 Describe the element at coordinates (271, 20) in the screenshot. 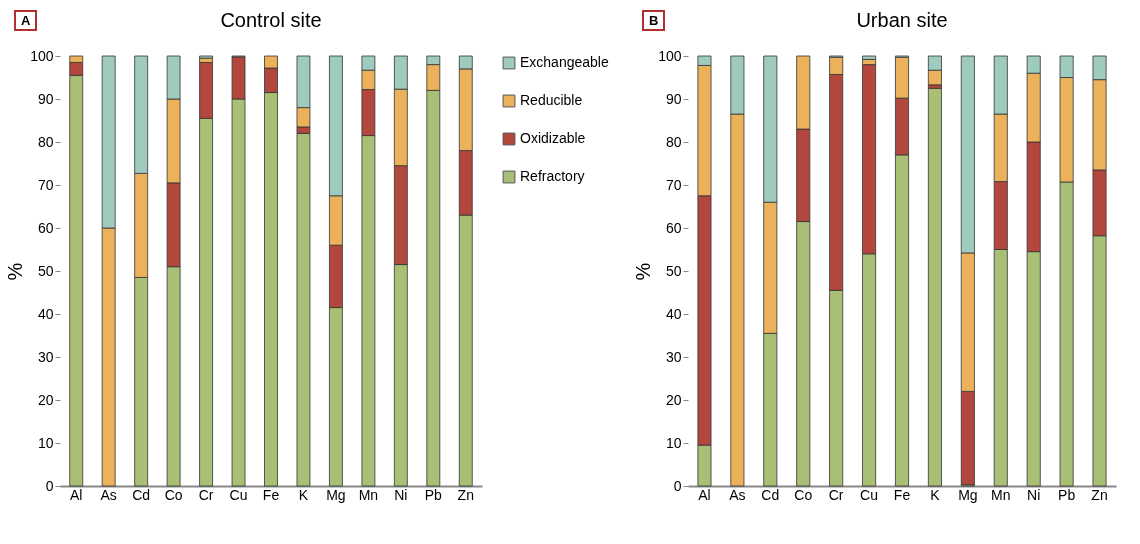

I see `chart-title: Control site` at that location.